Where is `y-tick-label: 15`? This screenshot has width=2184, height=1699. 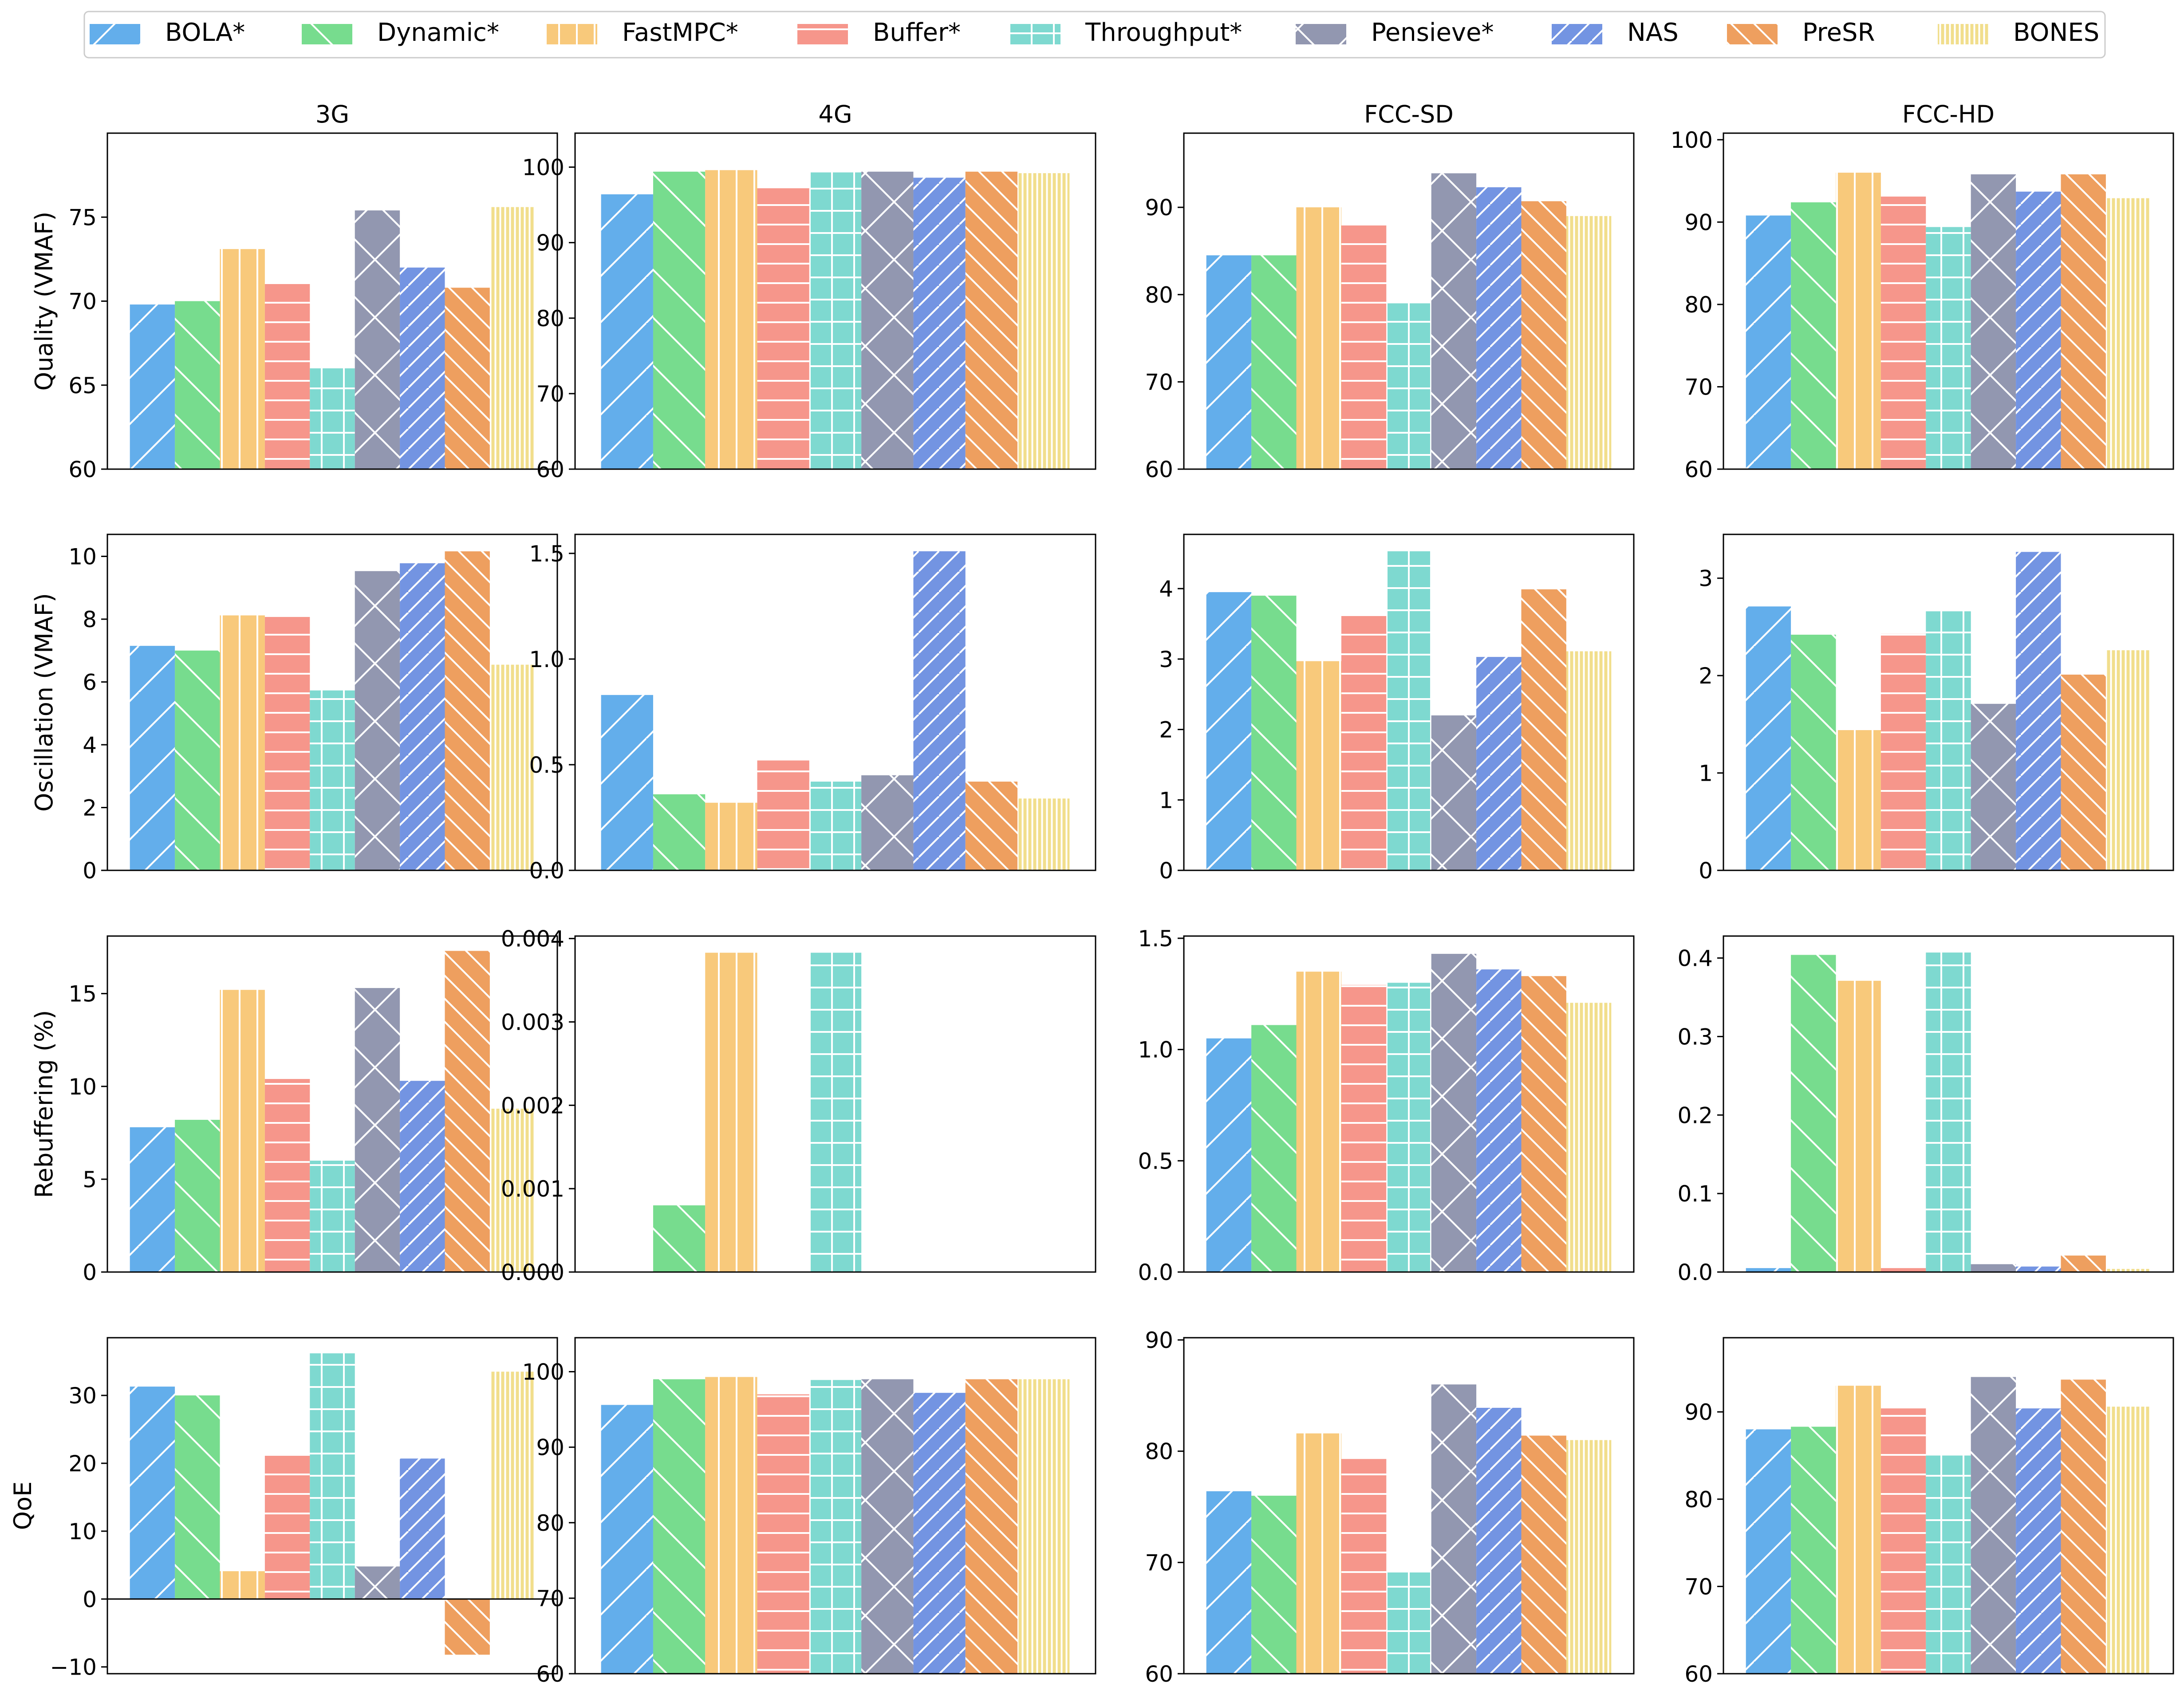 y-tick-label: 15 is located at coordinates (82, 994).